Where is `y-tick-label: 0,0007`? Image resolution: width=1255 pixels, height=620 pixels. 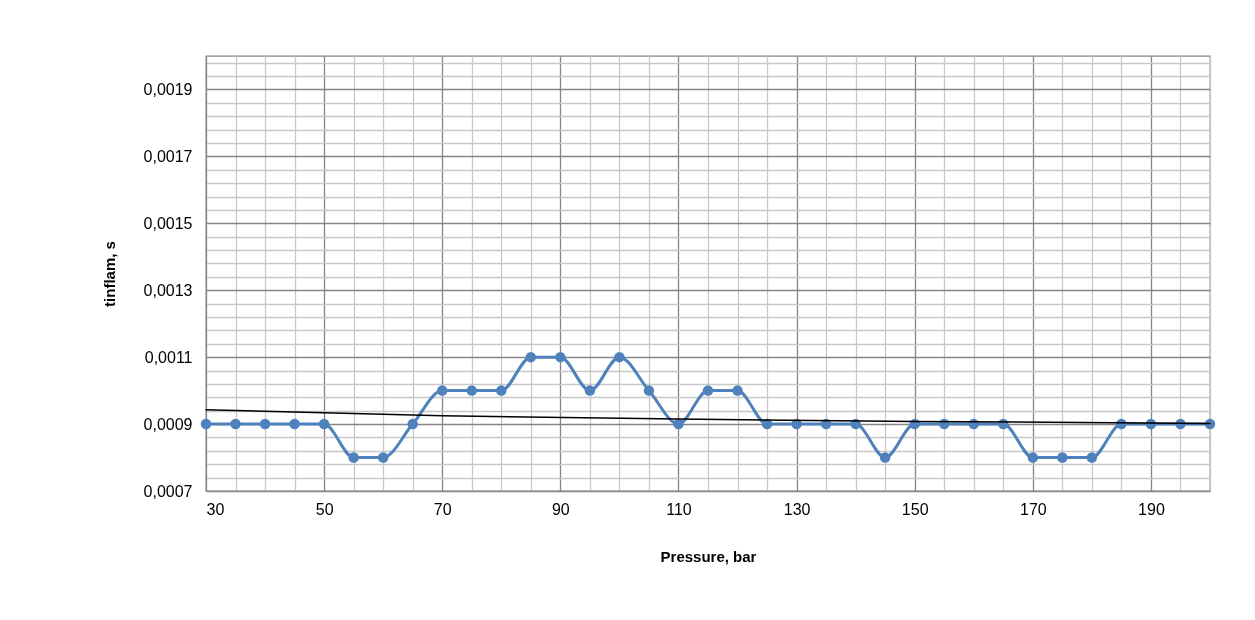
y-tick-label: 0,0007 is located at coordinates (168, 491).